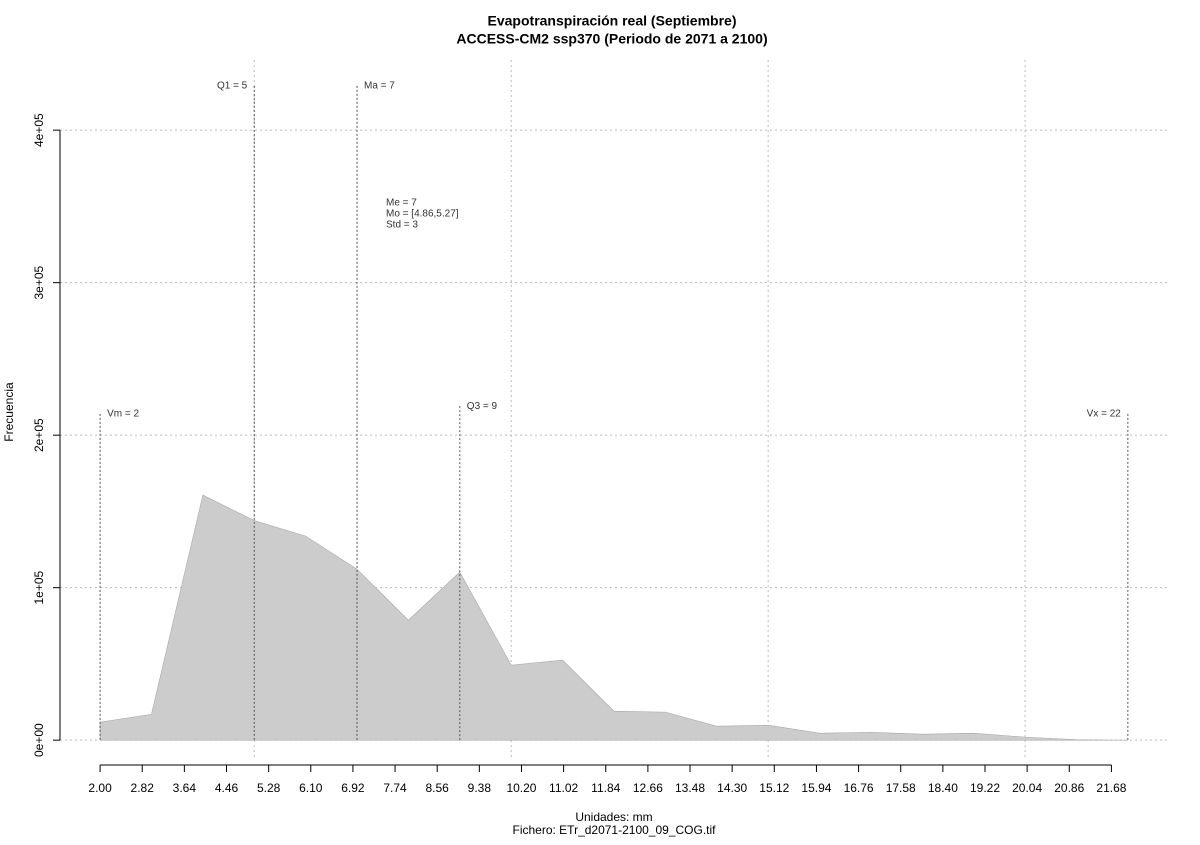 This screenshot has width=1200, height=845. Describe the element at coordinates (985, 788) in the screenshot. I see `x-tick-label: 19.22` at that location.